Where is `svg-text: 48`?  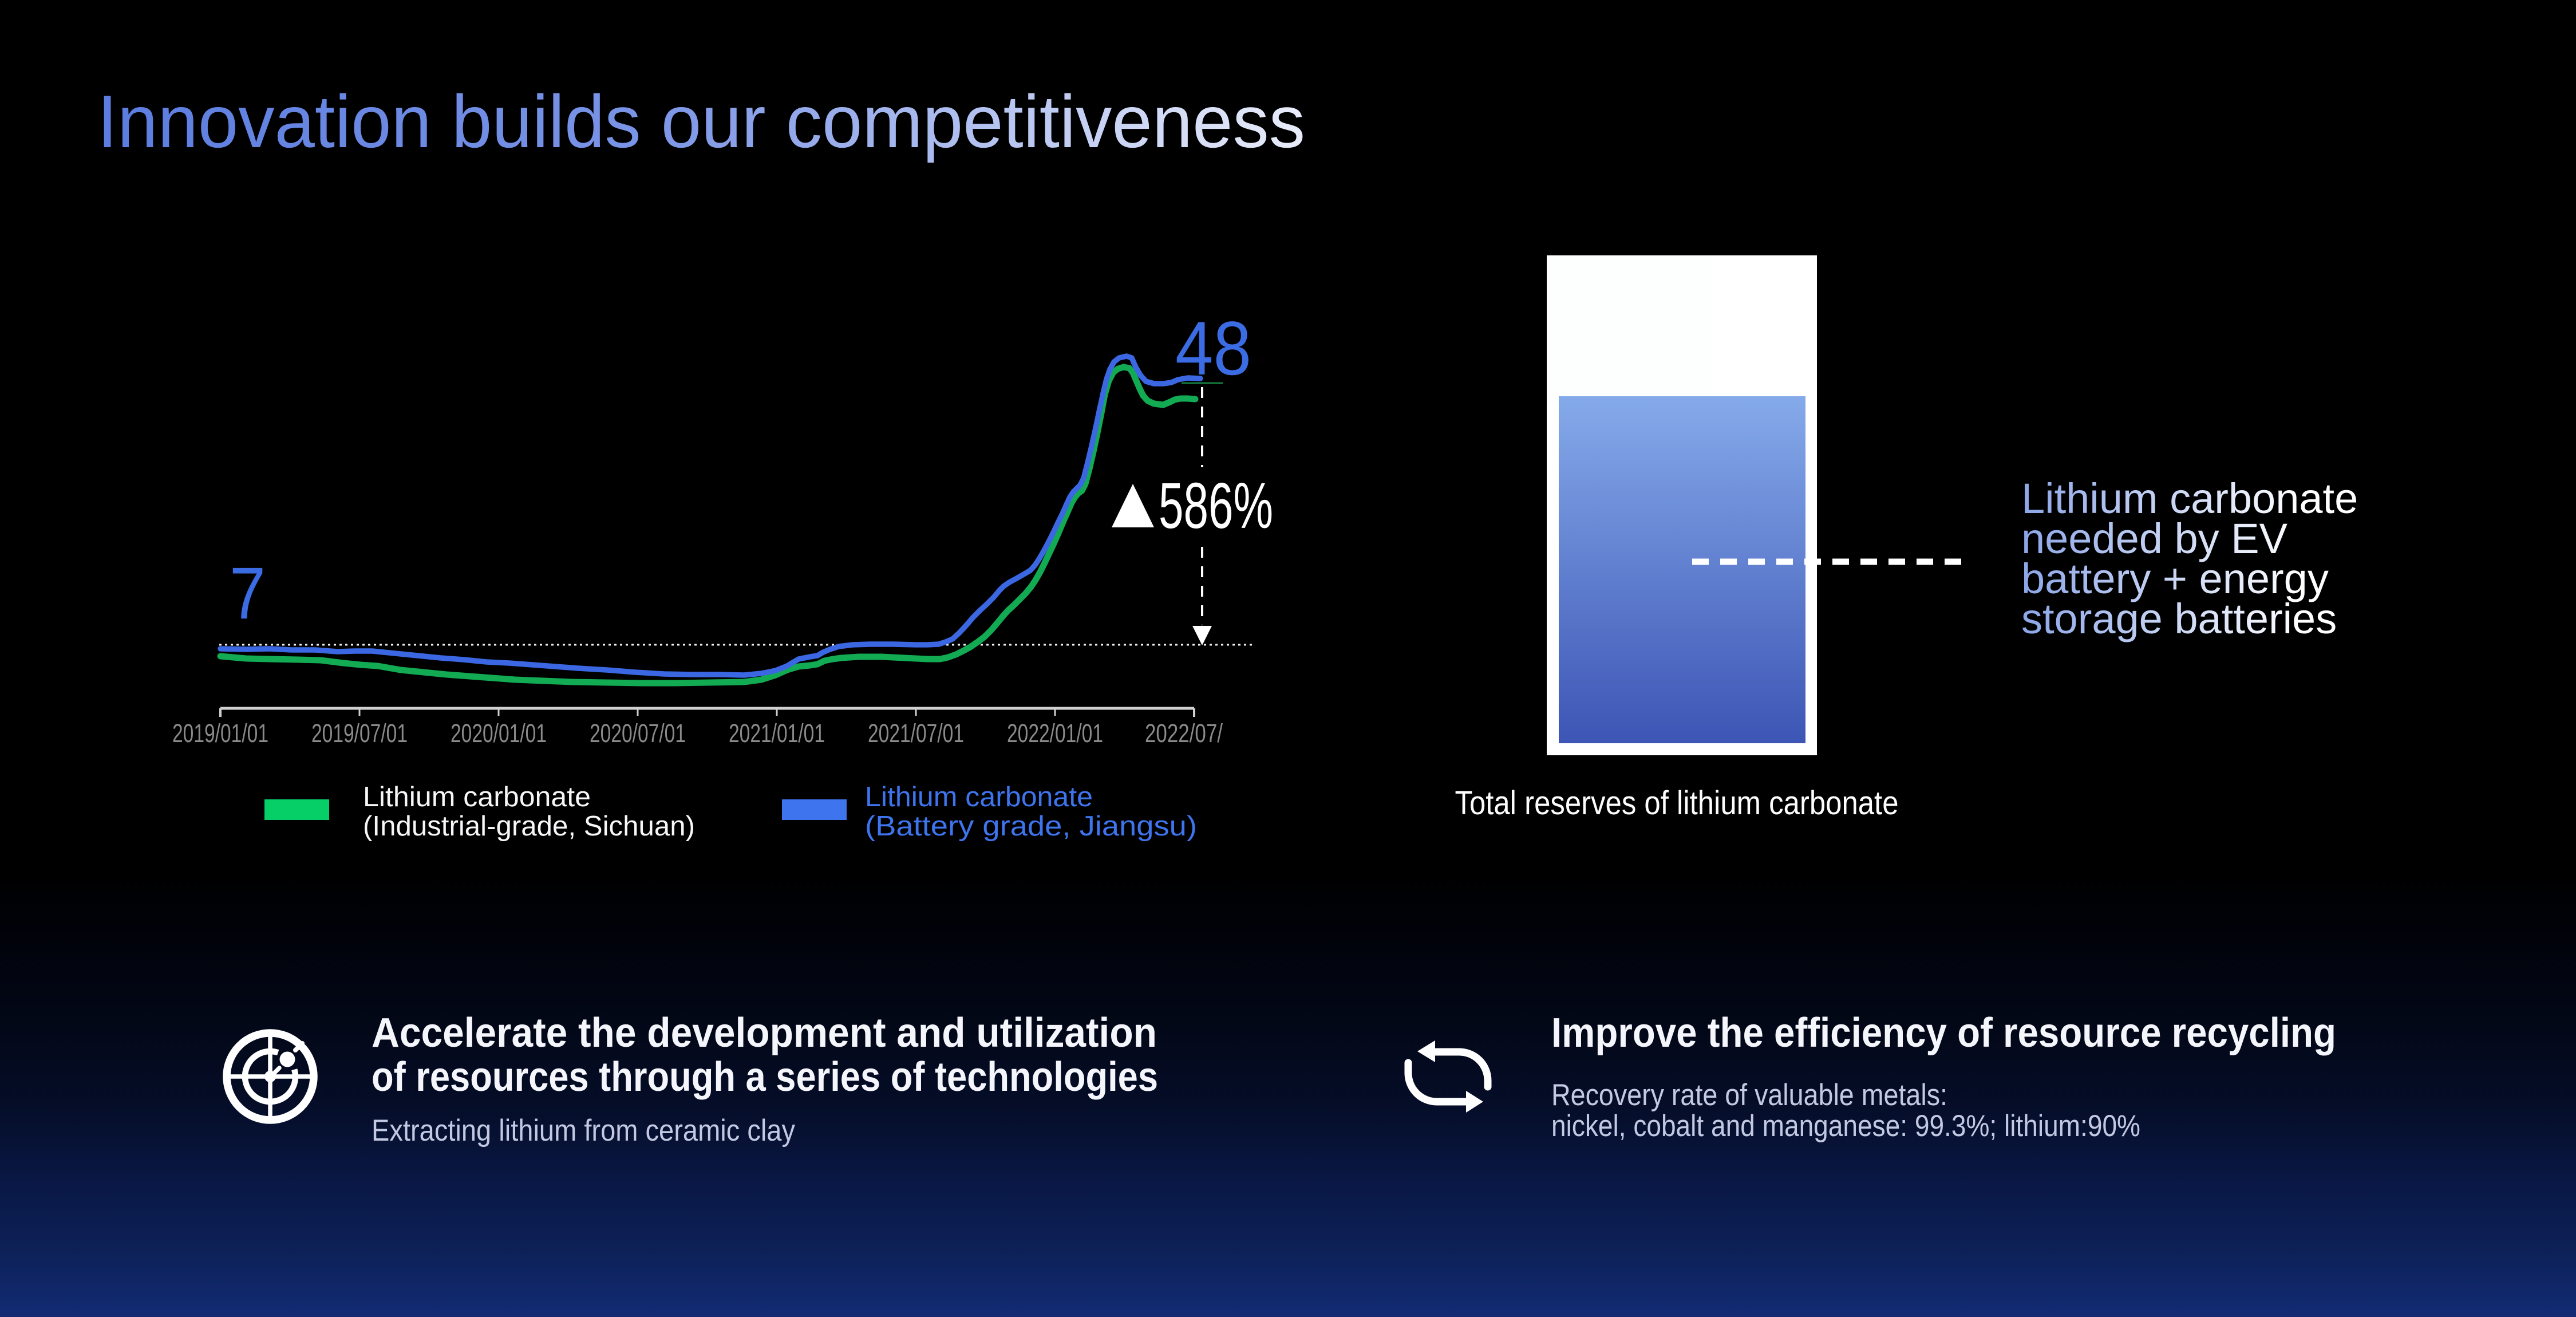
svg-text: 48 is located at coordinates (1213, 348).